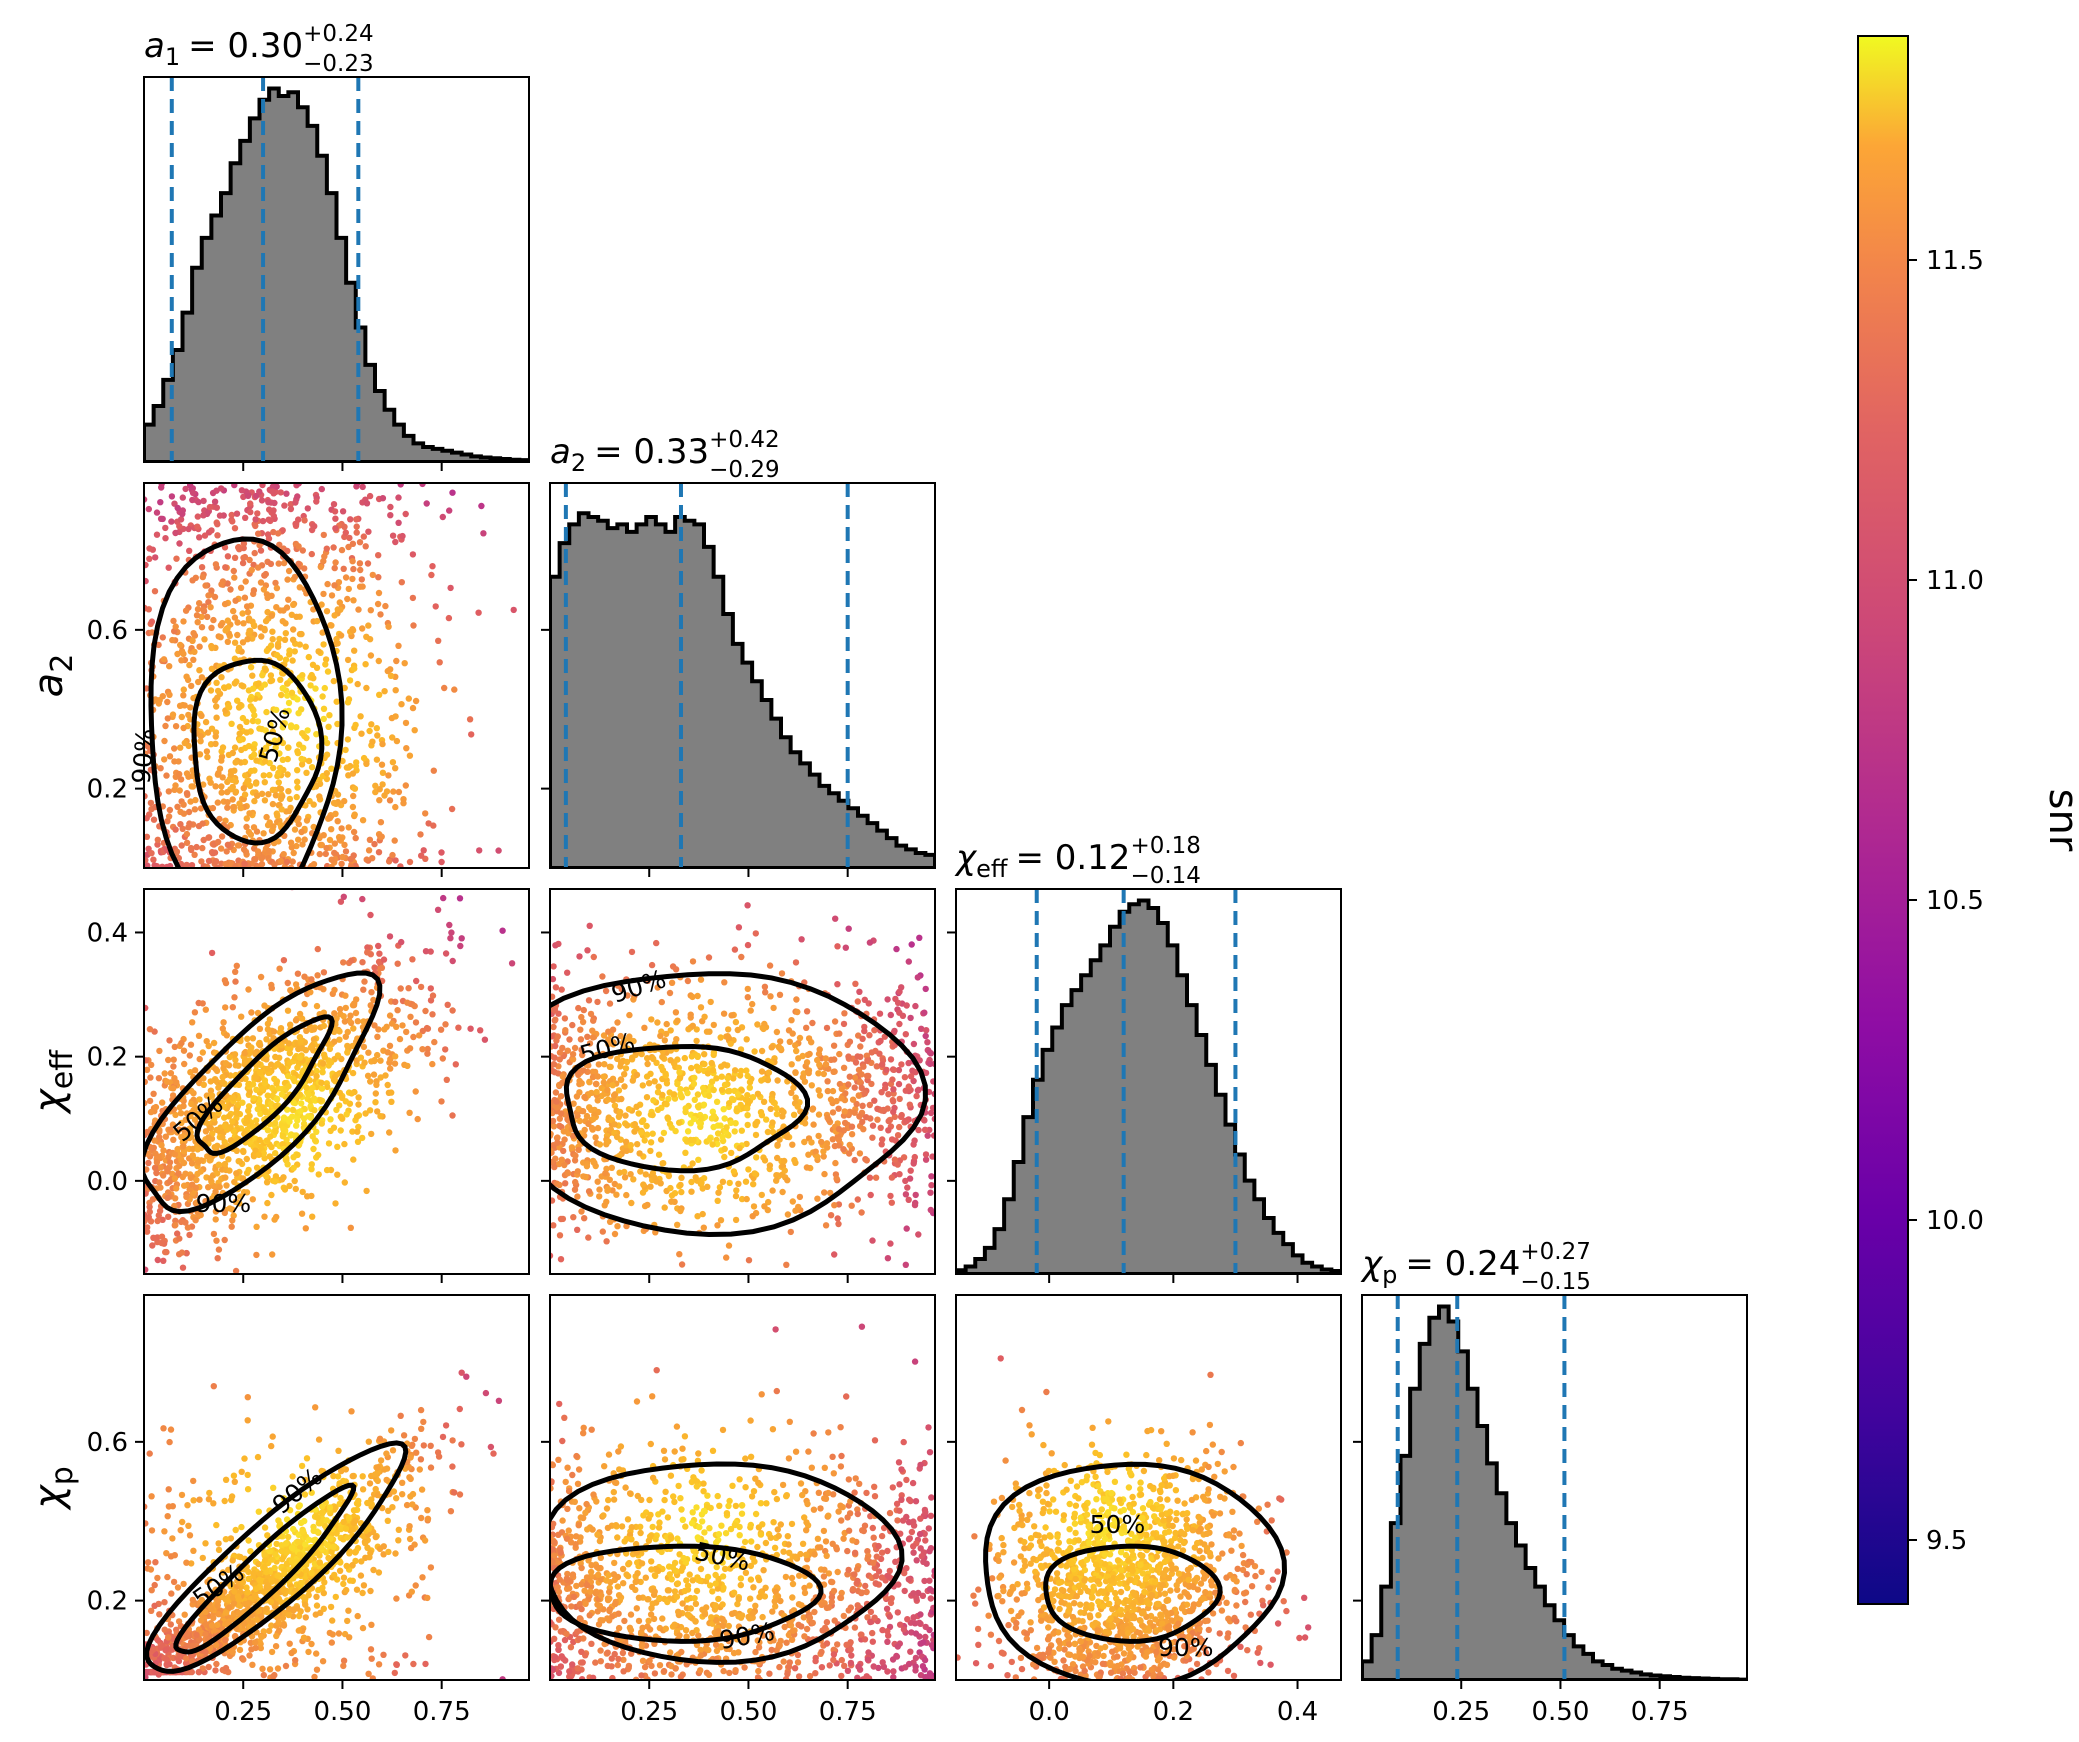 The width and height of the screenshot is (2079, 1742). Describe the element at coordinates (172, 57) in the screenshot. I see `title-subscript: 1` at that location.